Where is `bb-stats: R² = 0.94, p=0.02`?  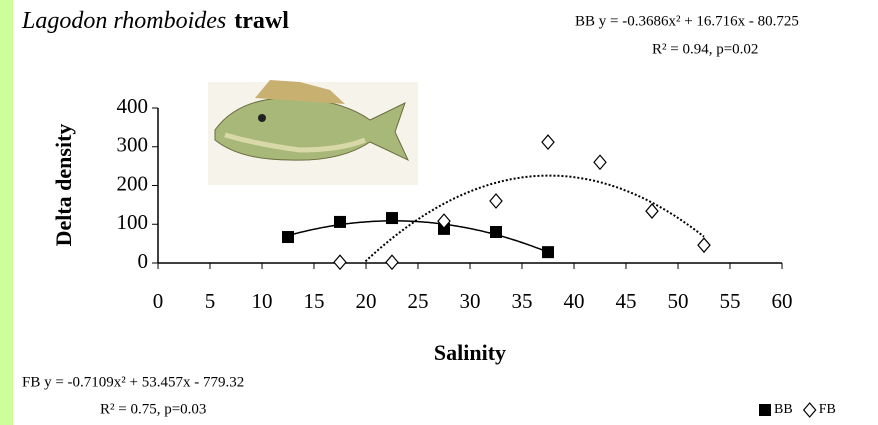 bb-stats: R² = 0.94, p=0.02 is located at coordinates (705, 49).